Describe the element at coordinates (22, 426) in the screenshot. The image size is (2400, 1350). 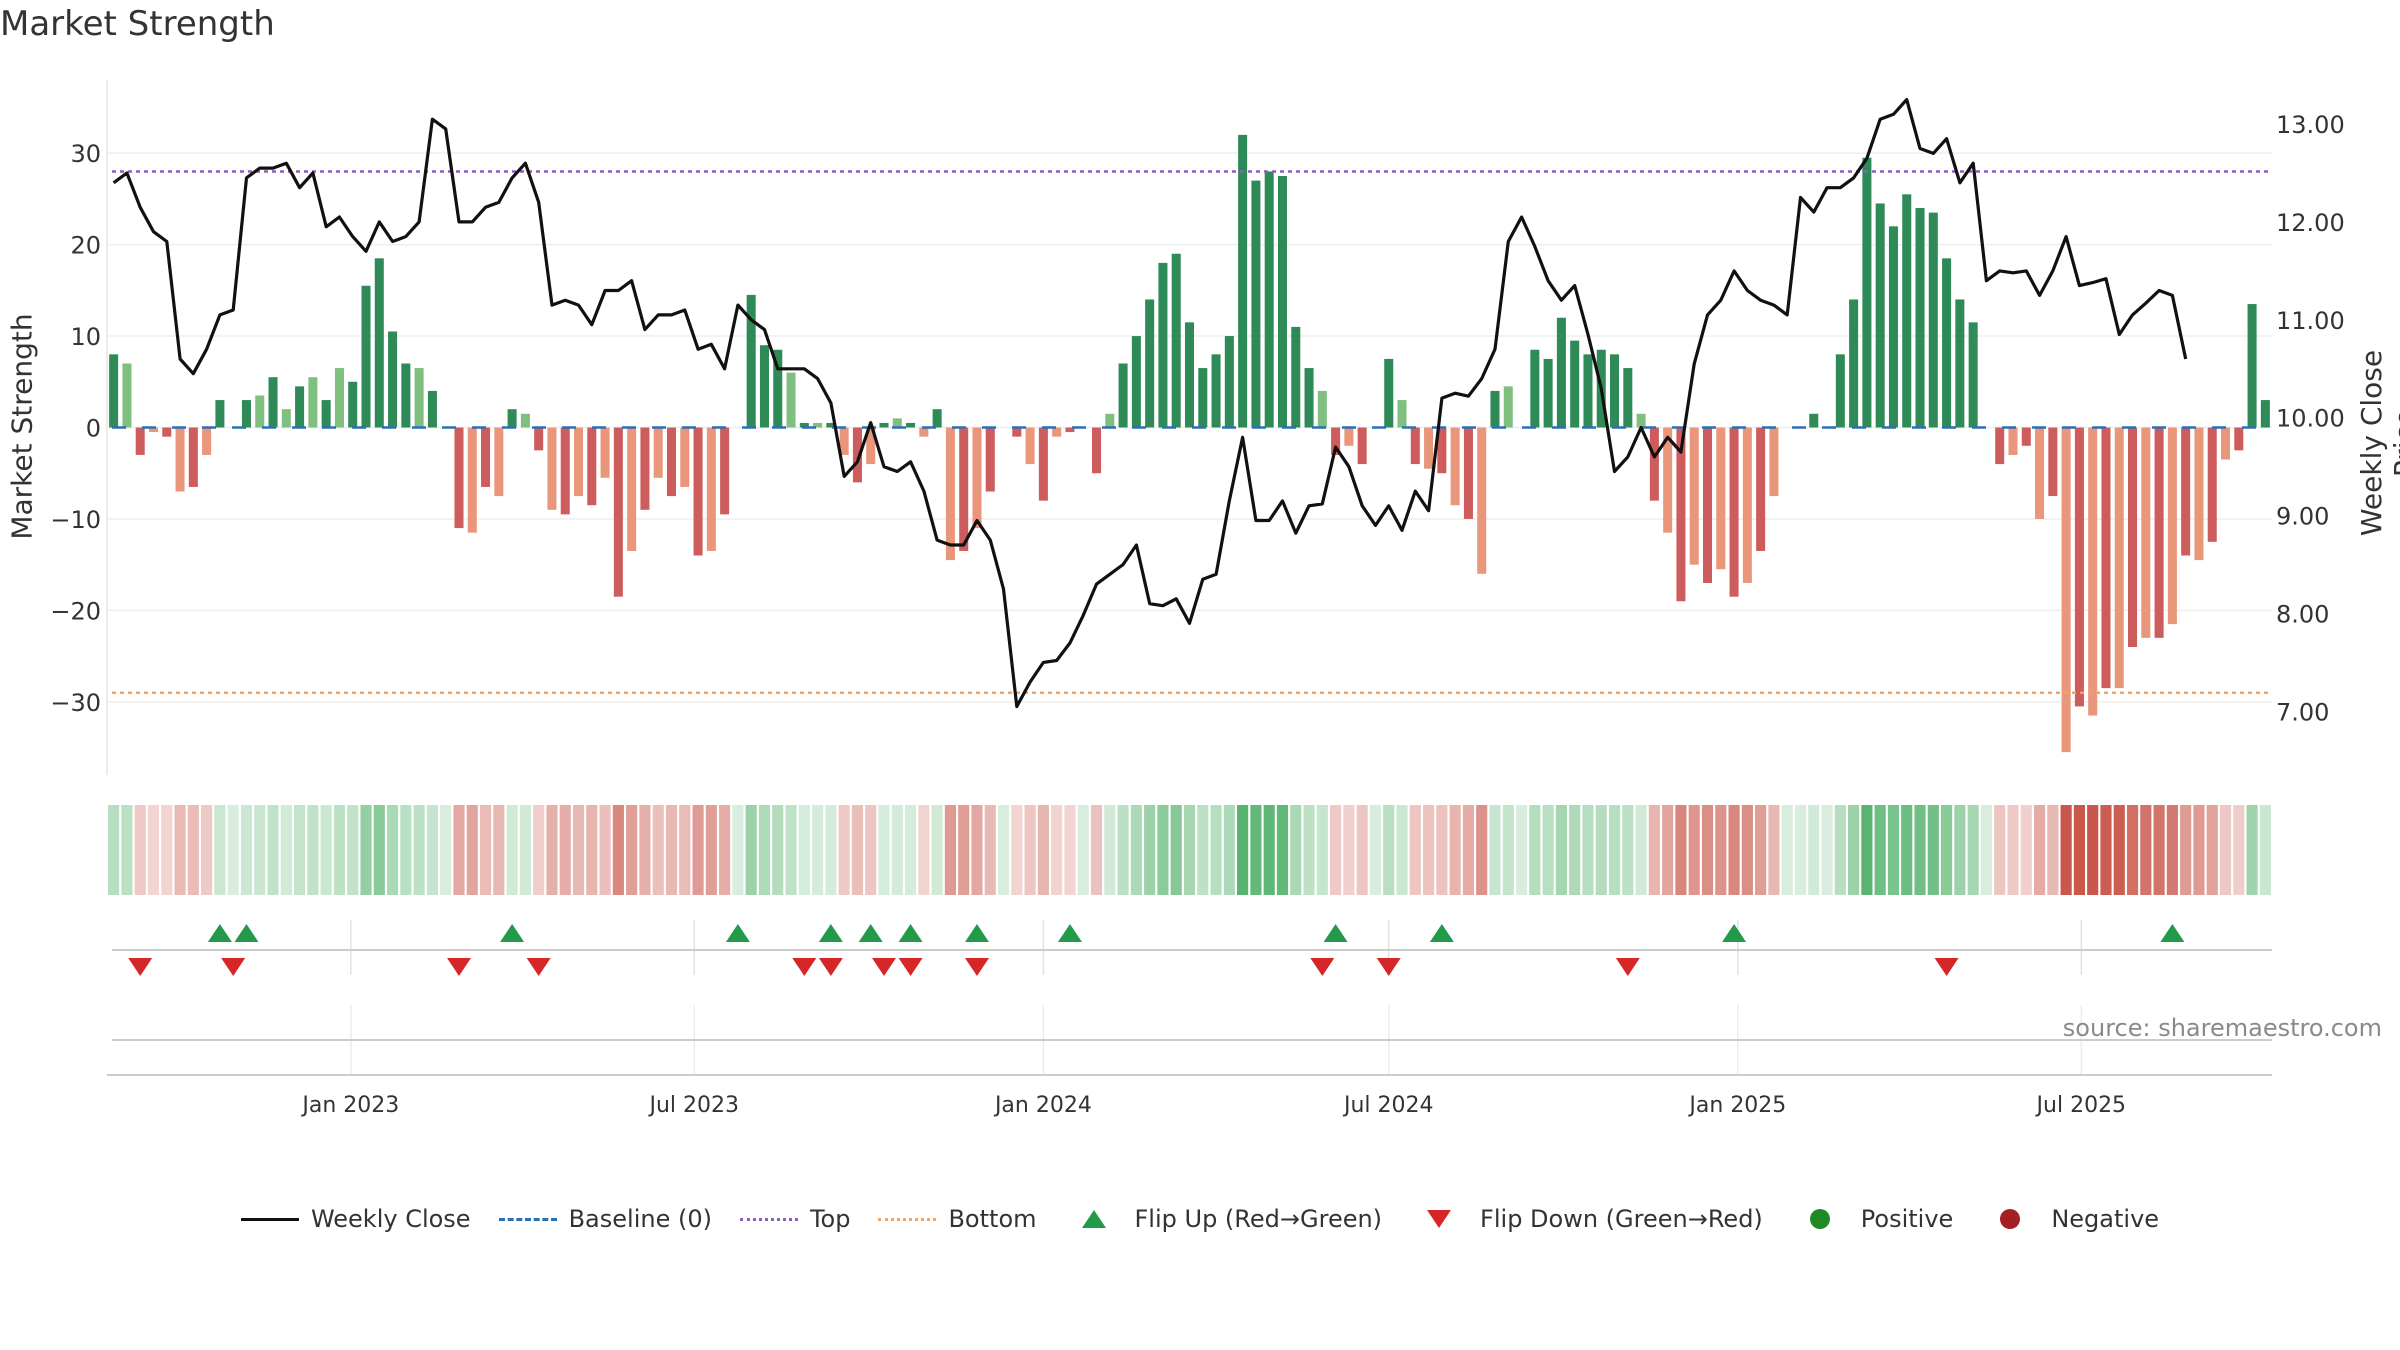
I see `y-axis-title: Market Strength` at that location.